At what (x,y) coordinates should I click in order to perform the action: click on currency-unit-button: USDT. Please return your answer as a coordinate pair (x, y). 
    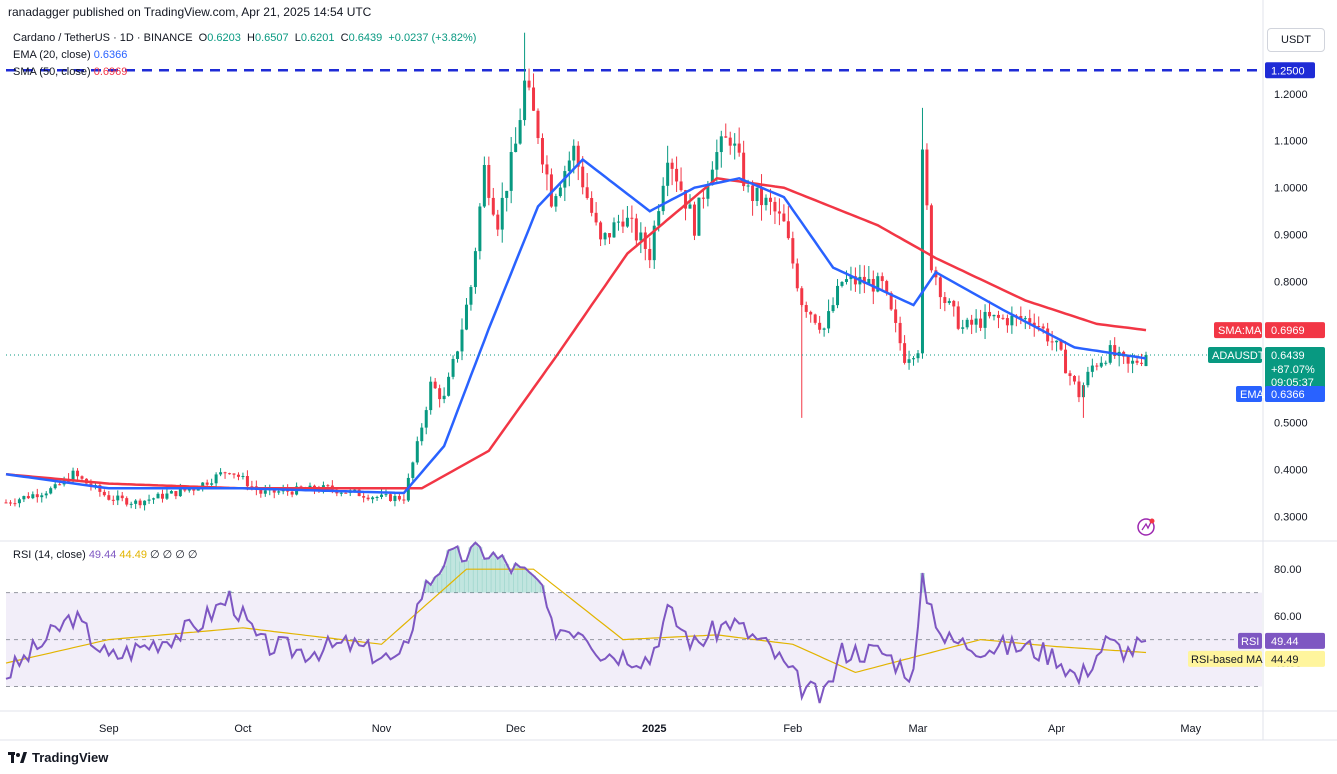
    Looking at the image, I should click on (1296, 40).